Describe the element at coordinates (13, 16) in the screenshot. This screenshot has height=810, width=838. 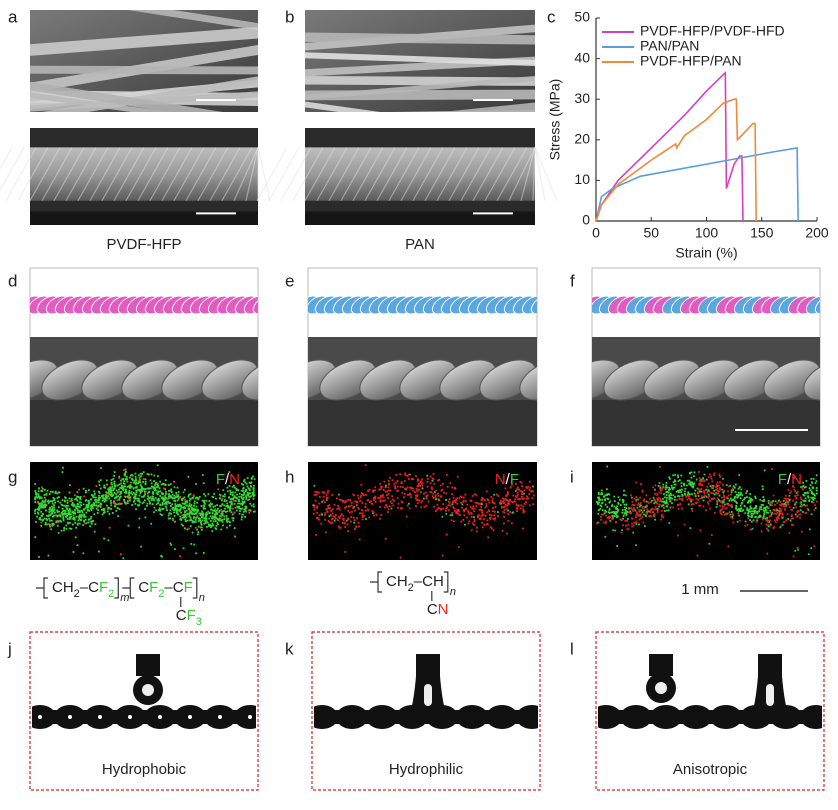
I see `panel-label: a` at that location.